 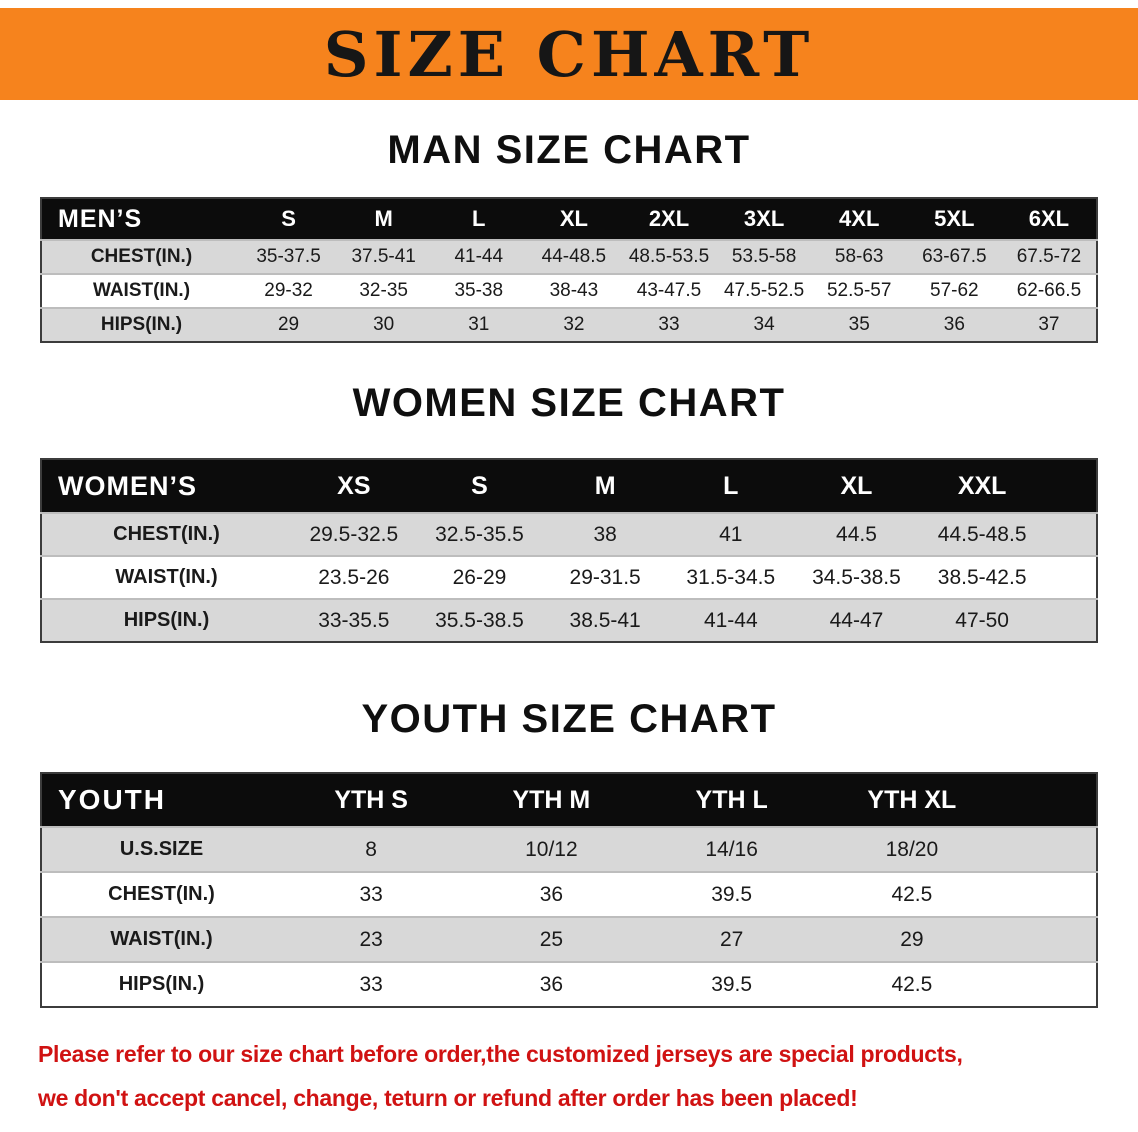 What do you see at coordinates (954, 218) in the screenshot?
I see `size-column-header: 5XL` at bounding box center [954, 218].